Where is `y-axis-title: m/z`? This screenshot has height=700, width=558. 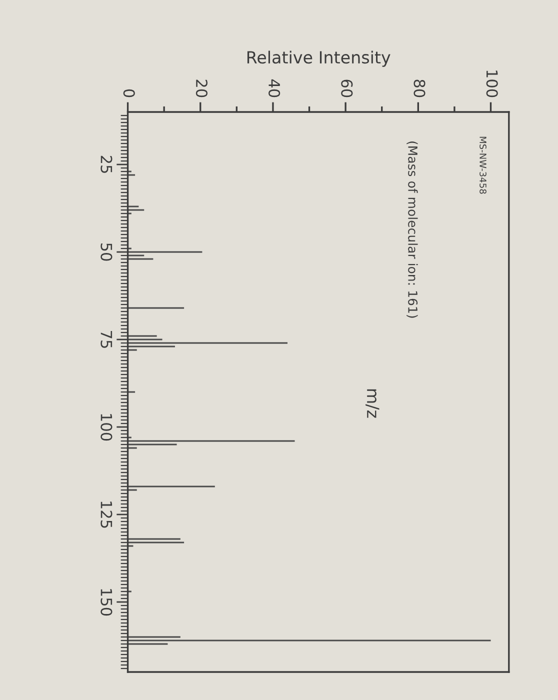
y-axis-title: m/z is located at coordinates (373, 403).